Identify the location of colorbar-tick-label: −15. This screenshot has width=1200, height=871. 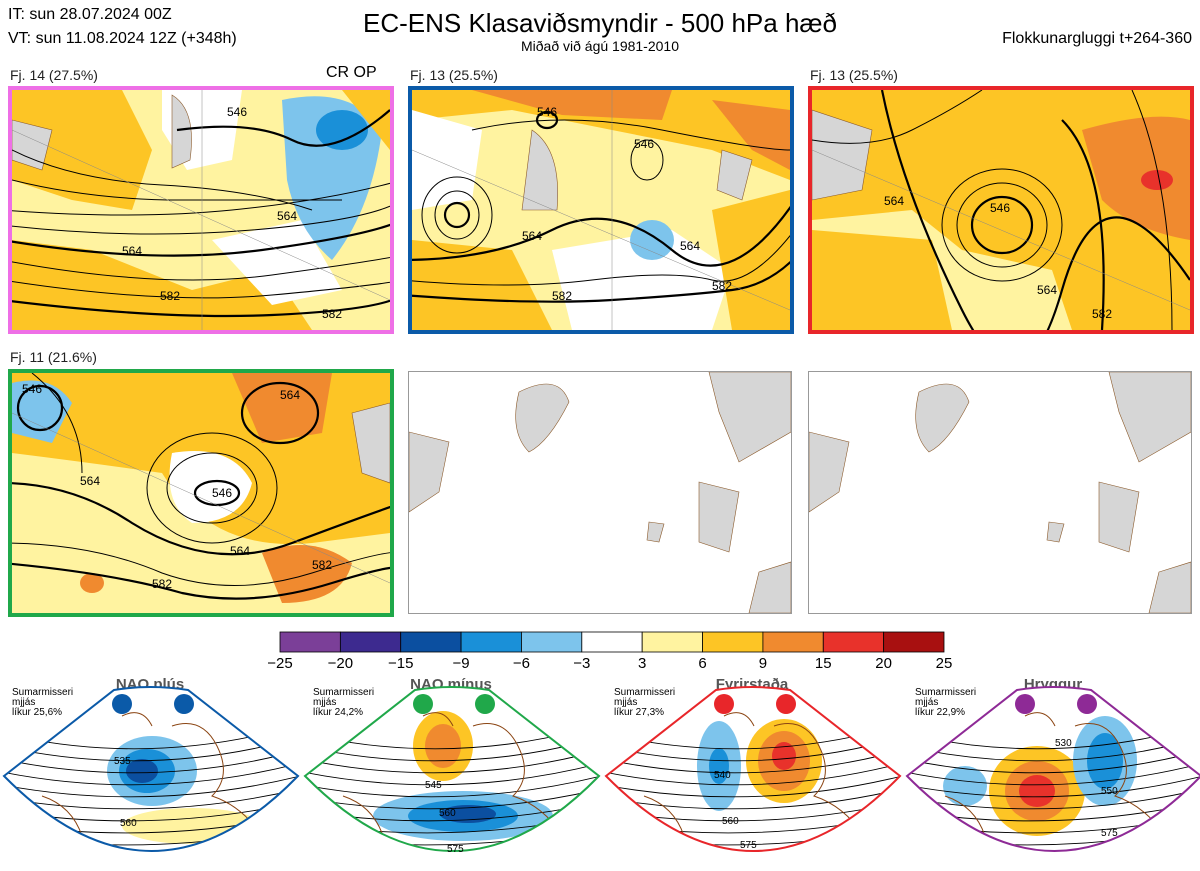
(400, 663).